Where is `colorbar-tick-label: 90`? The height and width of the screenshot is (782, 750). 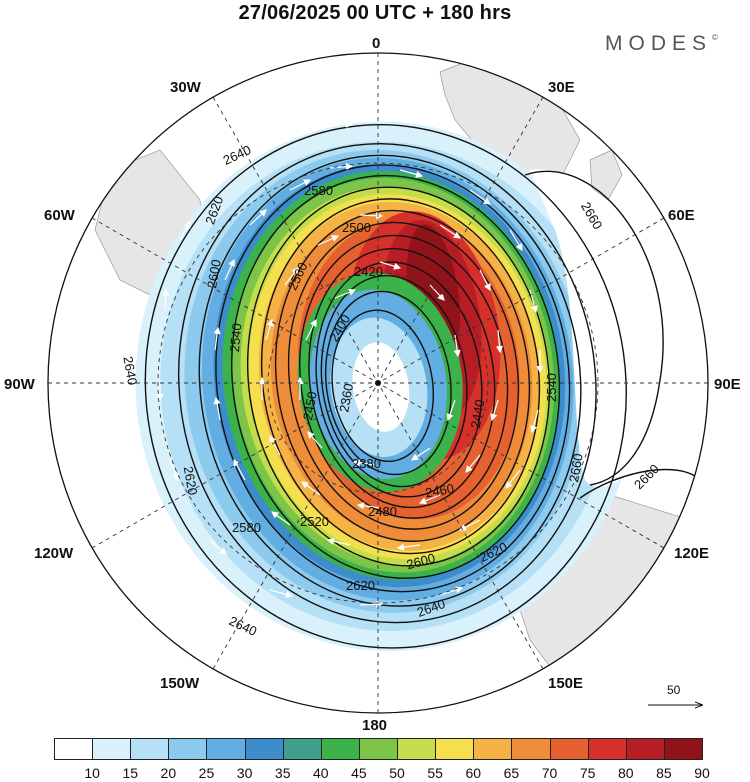
colorbar-tick-label: 90 is located at coordinates (702, 773).